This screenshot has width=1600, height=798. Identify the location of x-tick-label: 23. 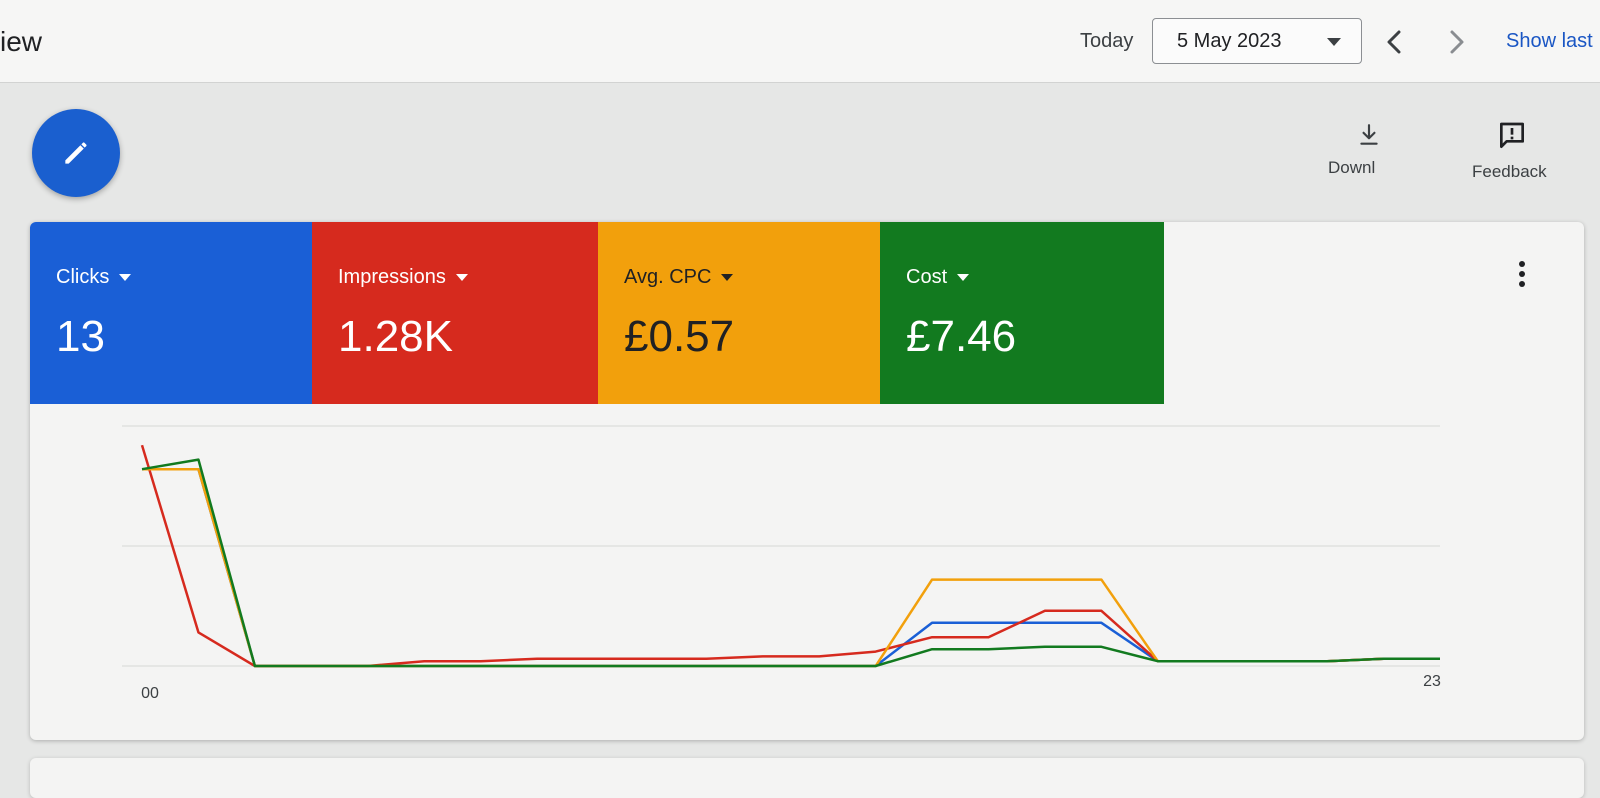
(1432, 681).